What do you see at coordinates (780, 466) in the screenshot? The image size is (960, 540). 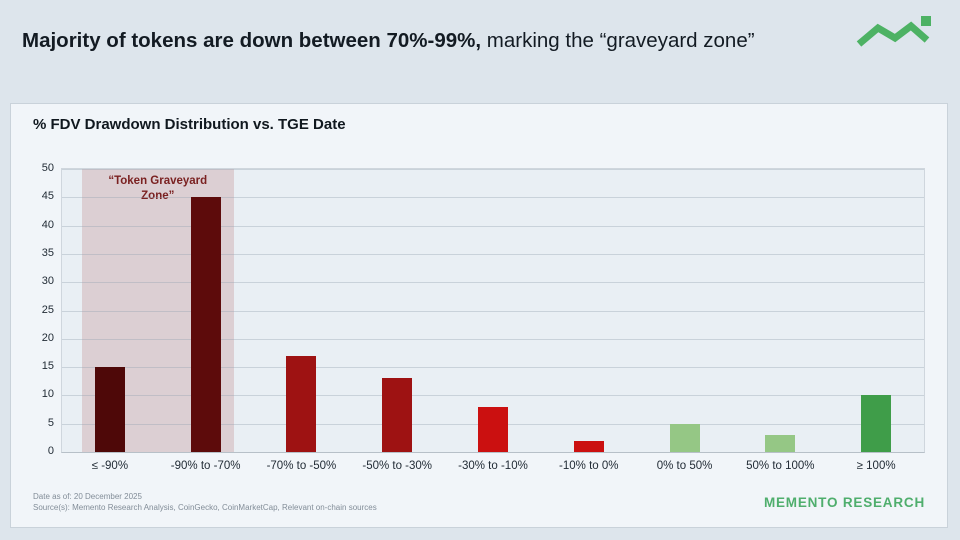 I see `x-category-label: 50% to 100%` at bounding box center [780, 466].